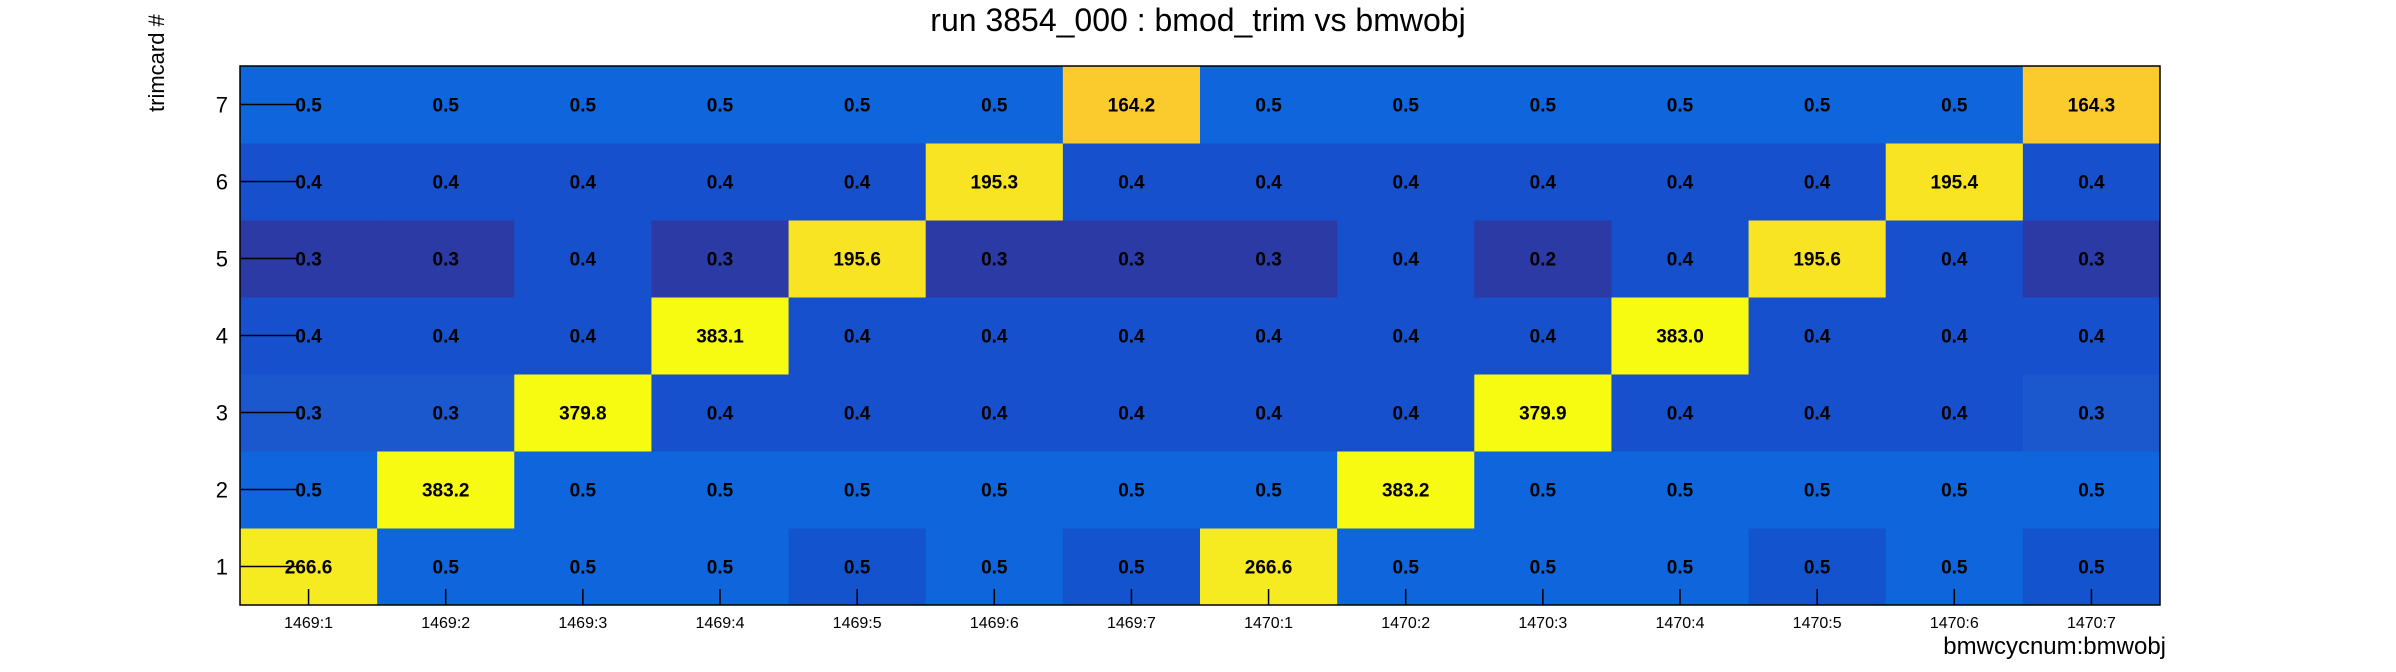 The width and height of the screenshot is (2396, 672). Describe the element at coordinates (222, 490) in the screenshot. I see `y-tick-label: 2` at that location.